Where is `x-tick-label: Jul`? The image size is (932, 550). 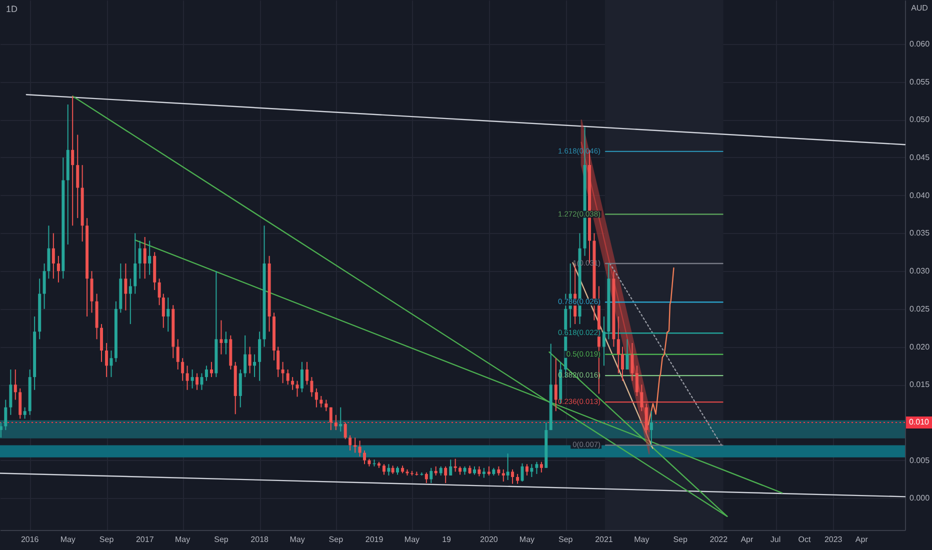
x-tick-label: Jul is located at coordinates (775, 539).